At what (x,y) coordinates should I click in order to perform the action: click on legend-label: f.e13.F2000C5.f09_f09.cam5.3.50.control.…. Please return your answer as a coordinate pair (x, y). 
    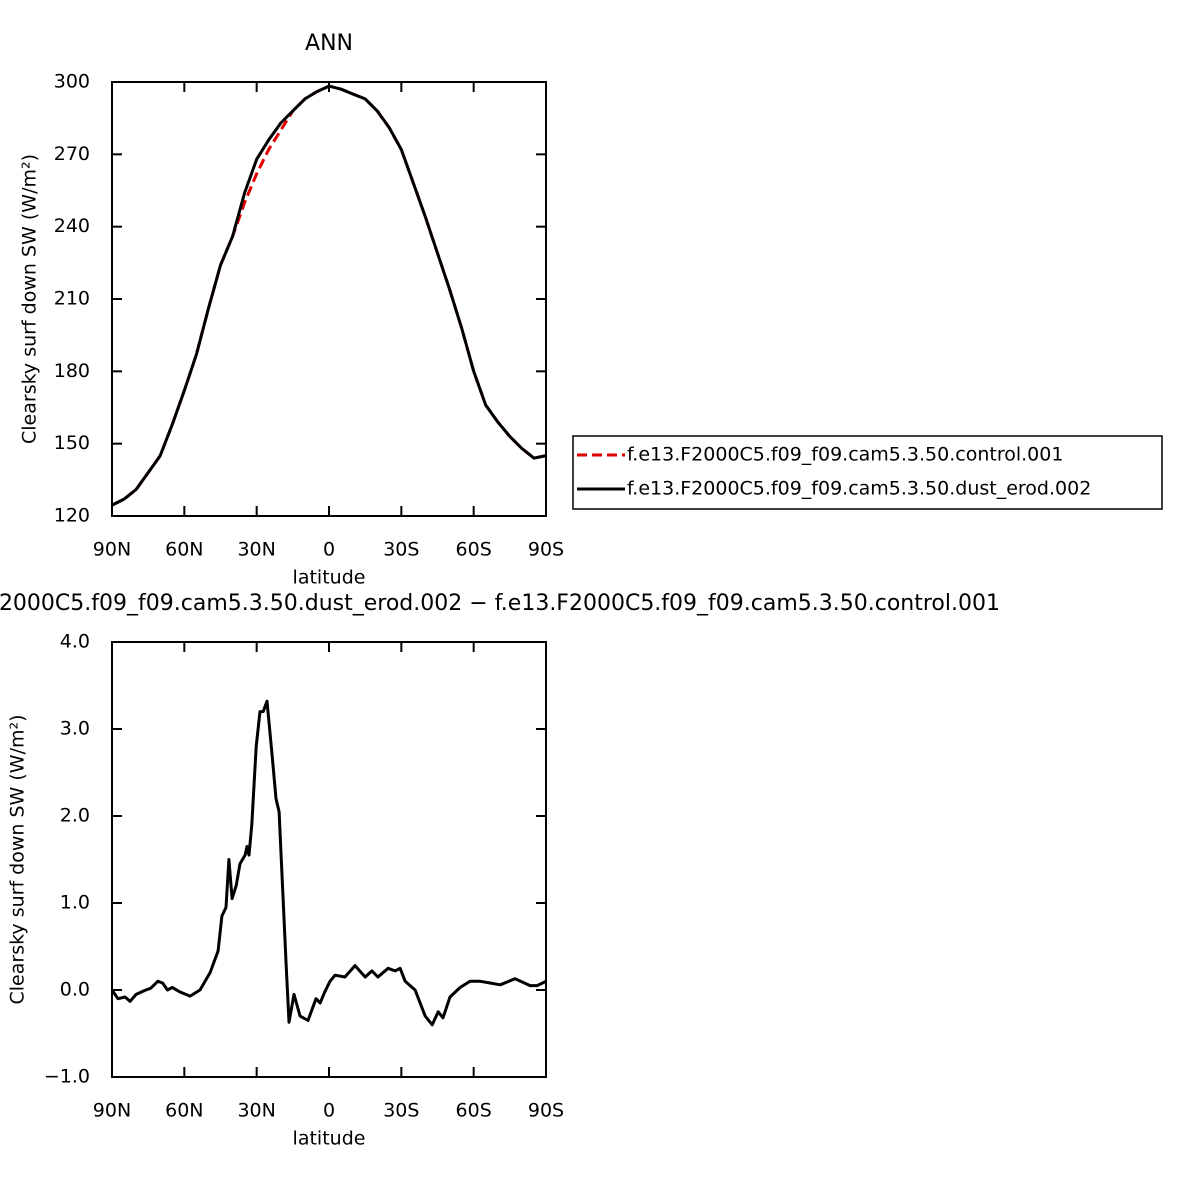
    Looking at the image, I should click on (845, 455).